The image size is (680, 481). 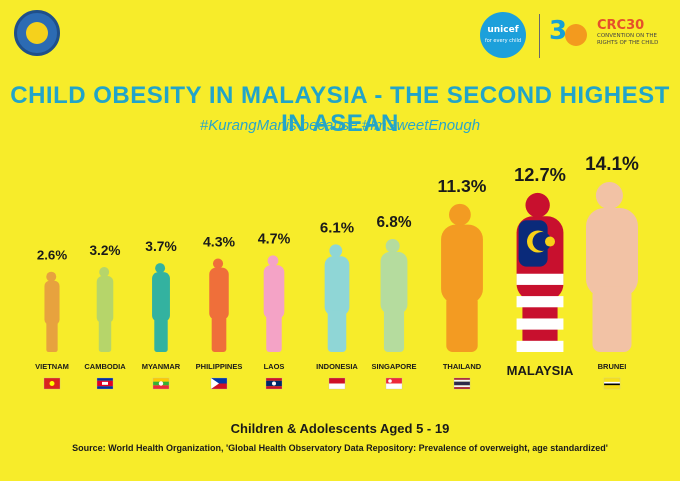 I want to click on flag-star, so click(x=52, y=383).